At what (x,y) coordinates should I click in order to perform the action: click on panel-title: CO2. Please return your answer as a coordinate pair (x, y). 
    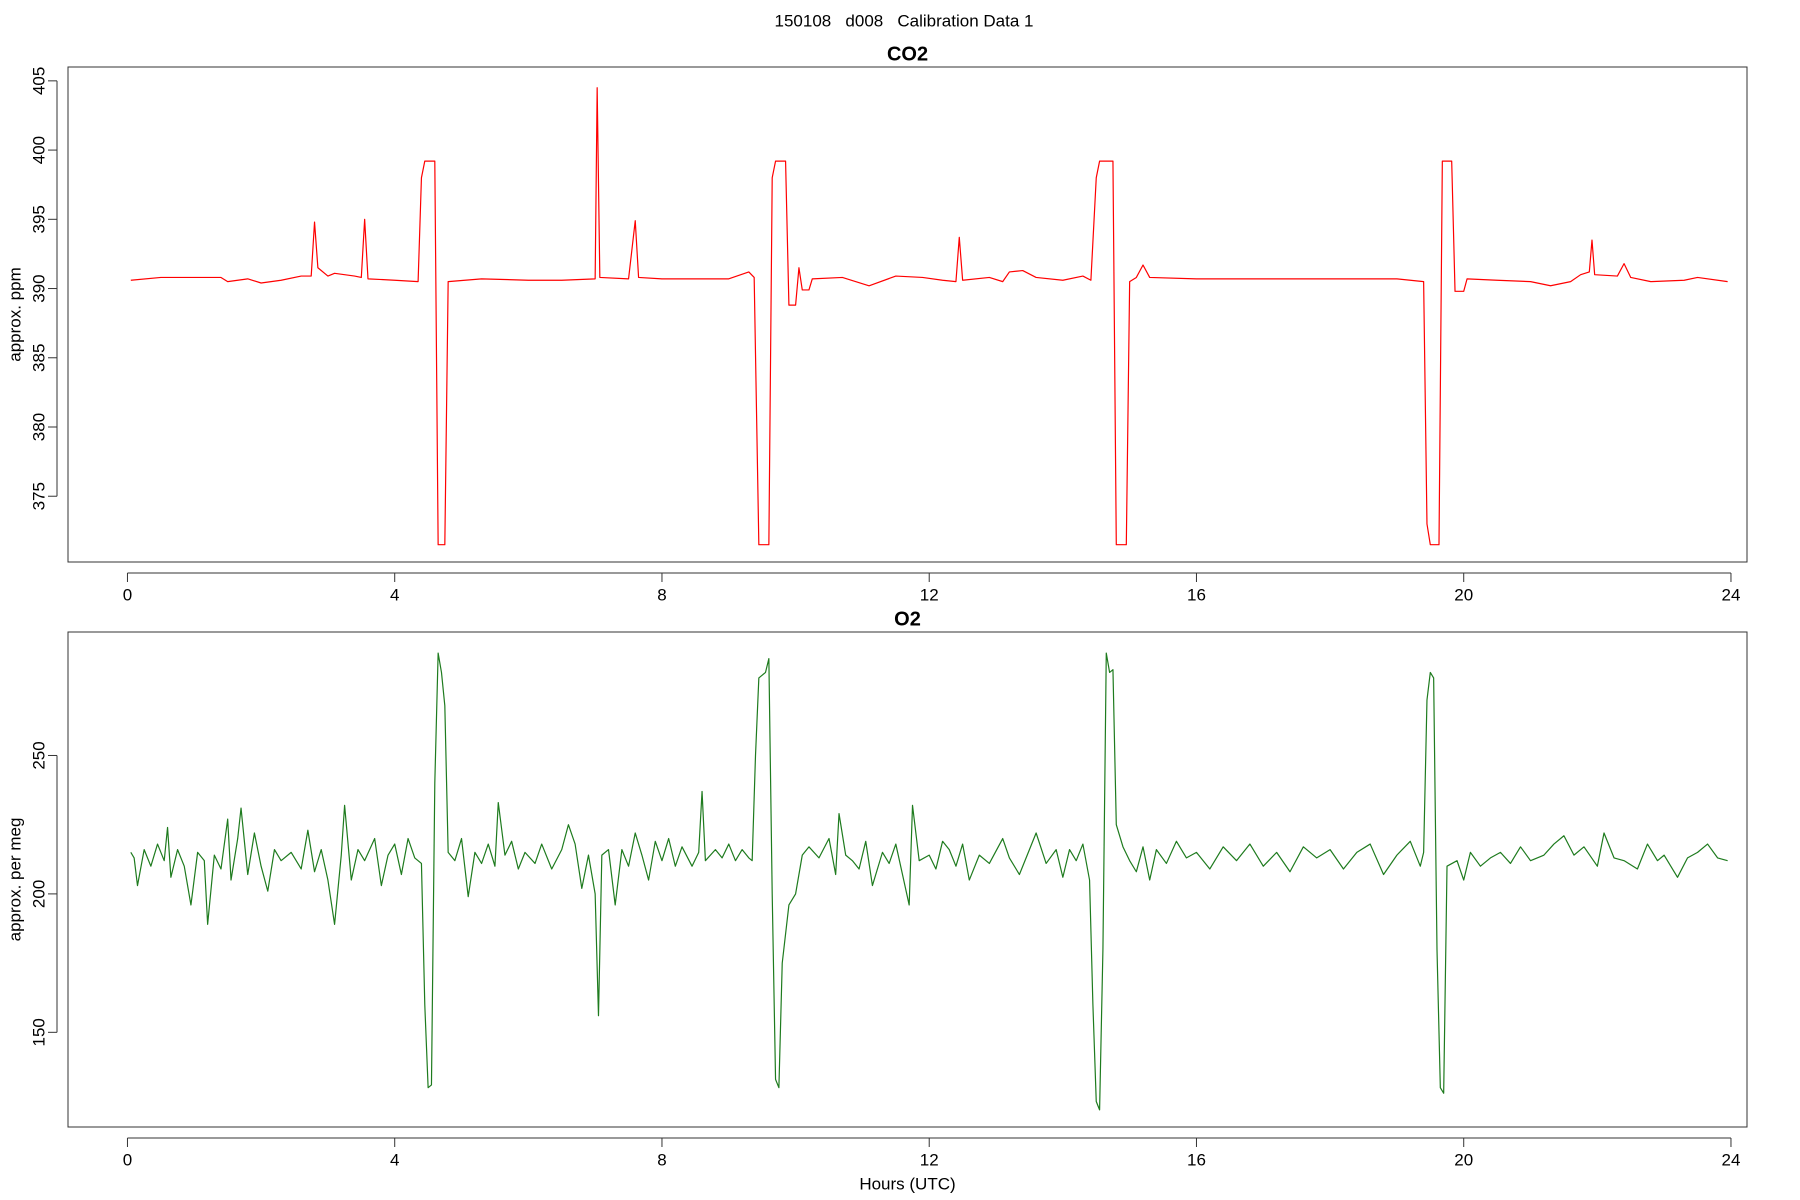
    Looking at the image, I should click on (907, 54).